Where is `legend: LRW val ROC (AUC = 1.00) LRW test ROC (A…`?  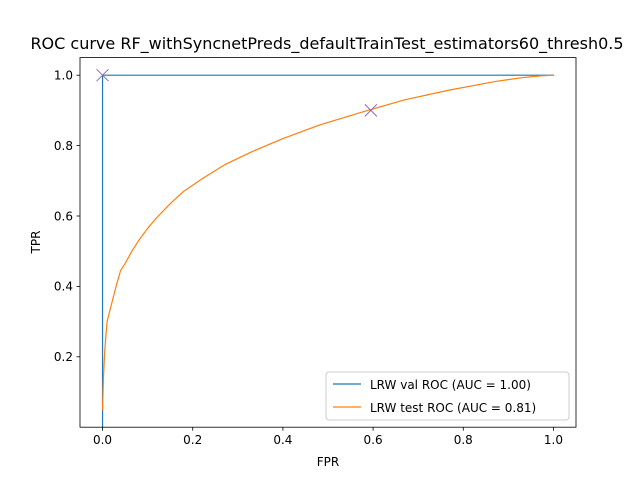
legend: LRW val ROC (AUC = 1.00) LRW test ROC (A… is located at coordinates (447, 396).